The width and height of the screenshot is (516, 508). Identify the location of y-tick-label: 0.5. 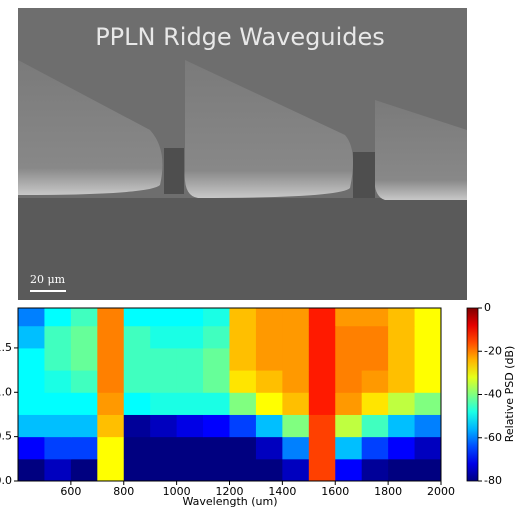
(6, 436).